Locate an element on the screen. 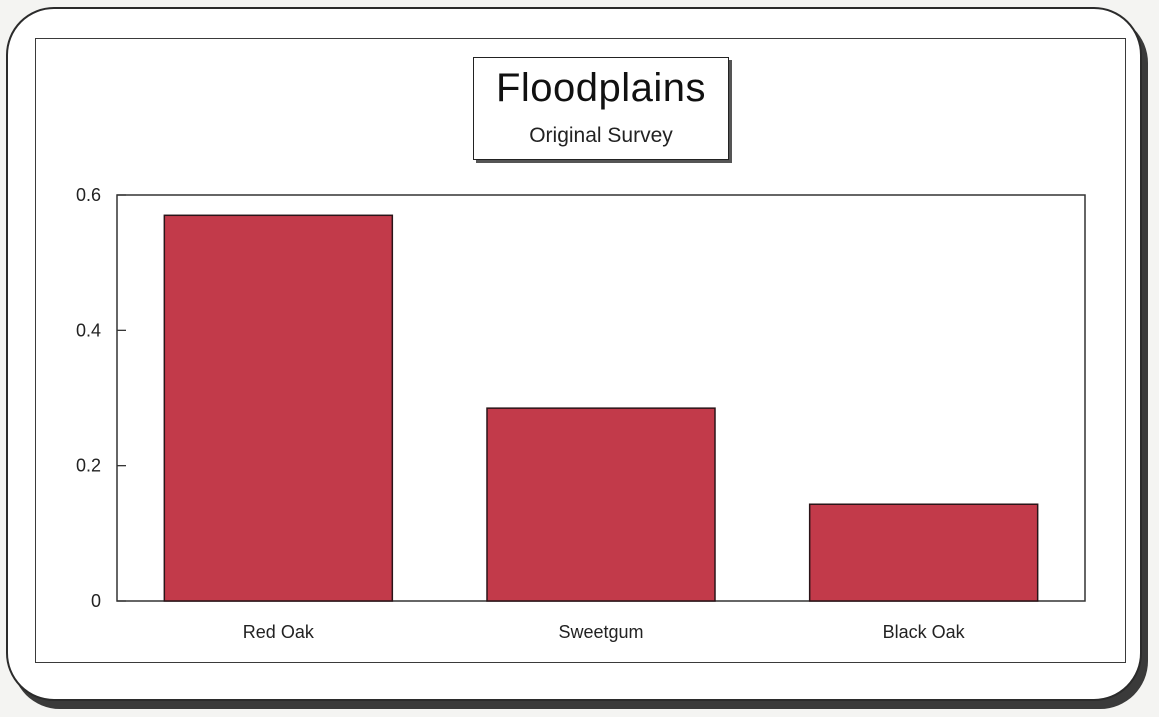  bar-red-oak is located at coordinates (278, 408).